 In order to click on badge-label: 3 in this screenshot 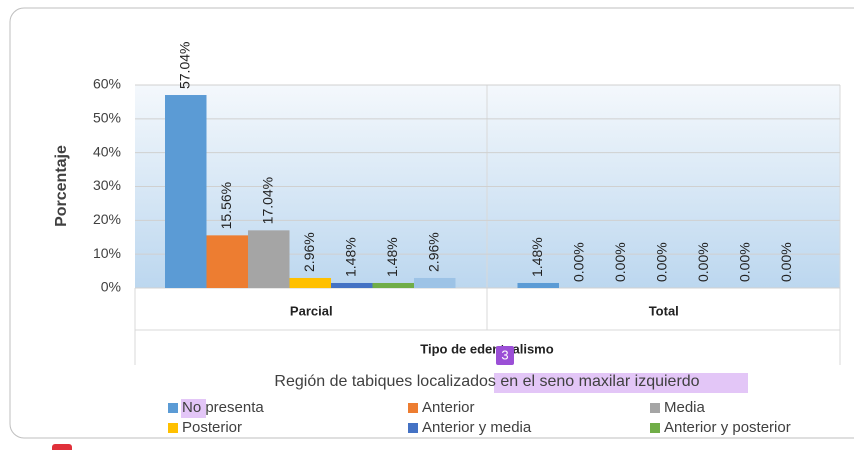, I will do `click(504, 354)`.